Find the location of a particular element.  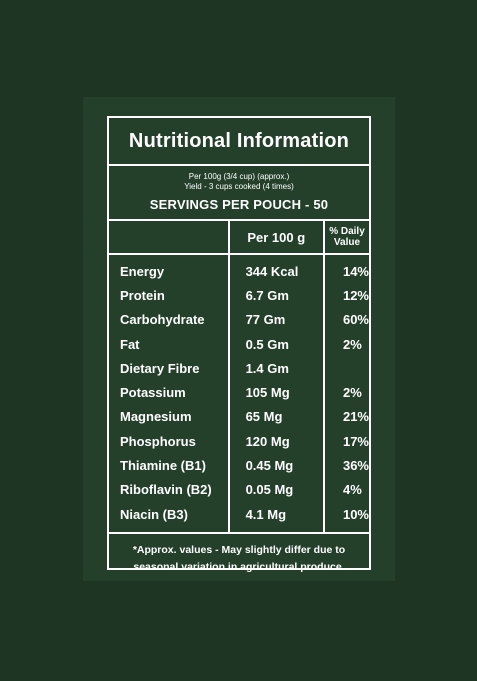

nutrient-name: Protein is located at coordinates (142, 295).